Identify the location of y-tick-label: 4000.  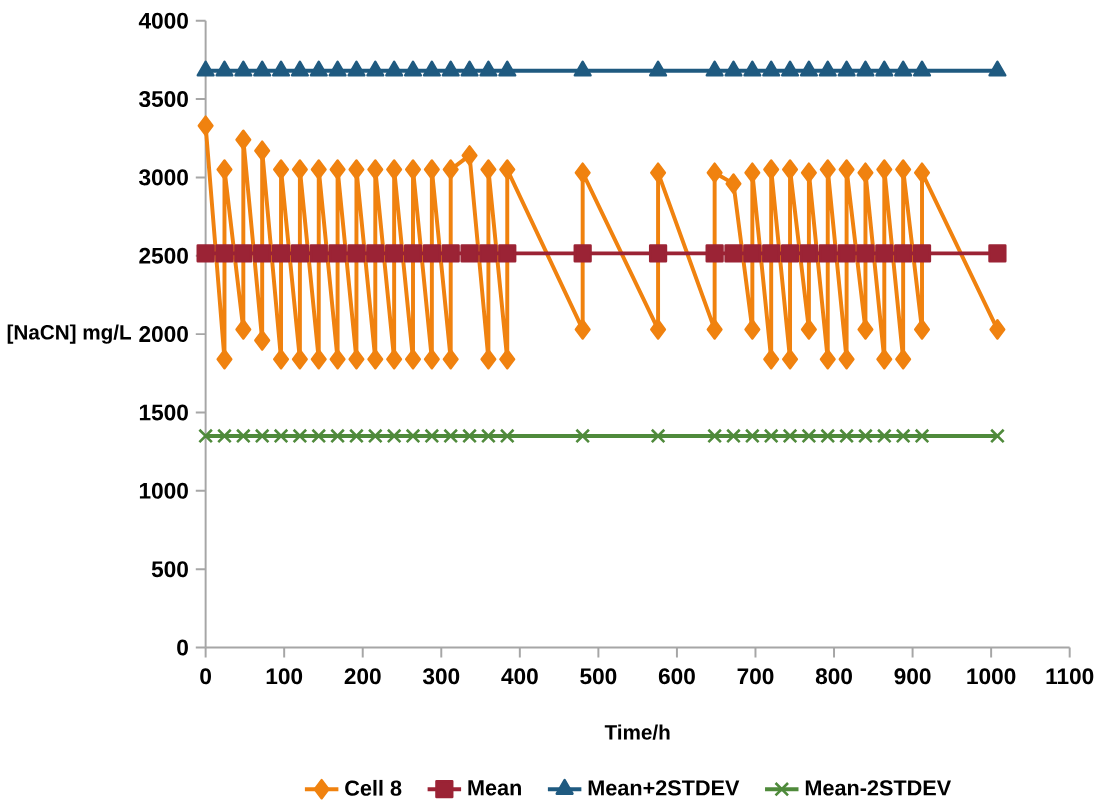
(163, 20).